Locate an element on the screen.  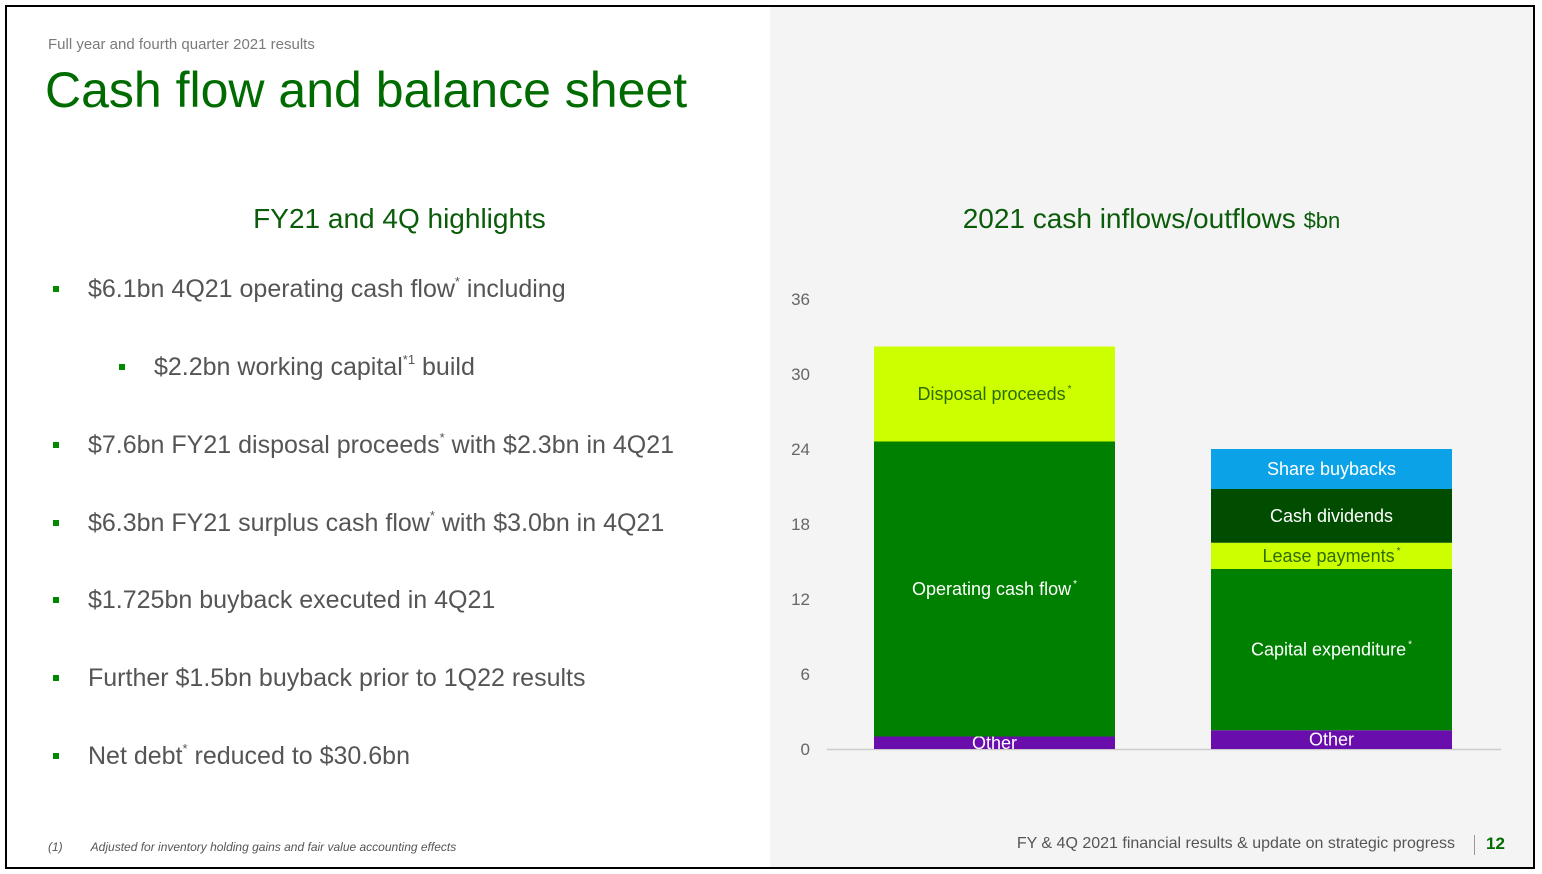
y-tick-label: 0 is located at coordinates (805, 749).